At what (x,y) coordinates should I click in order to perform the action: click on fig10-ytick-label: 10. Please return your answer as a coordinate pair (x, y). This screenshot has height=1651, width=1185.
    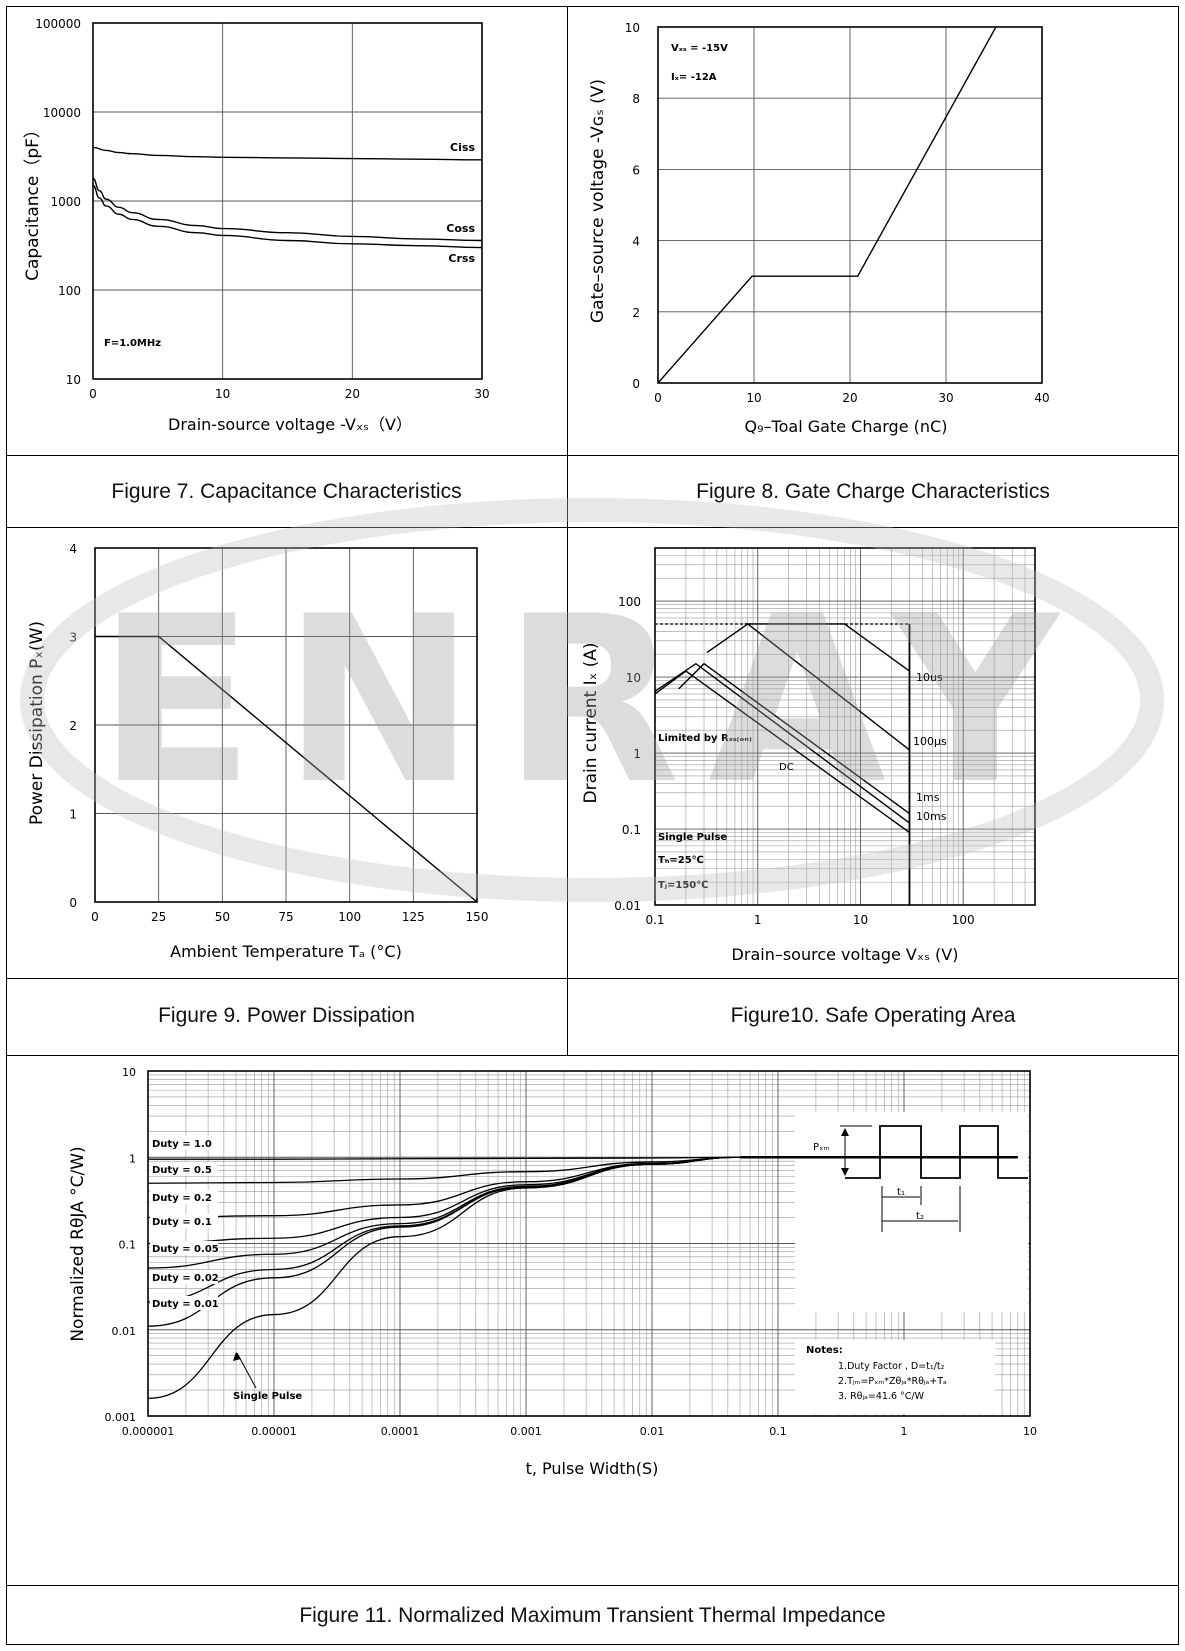
    Looking at the image, I should click on (633, 678).